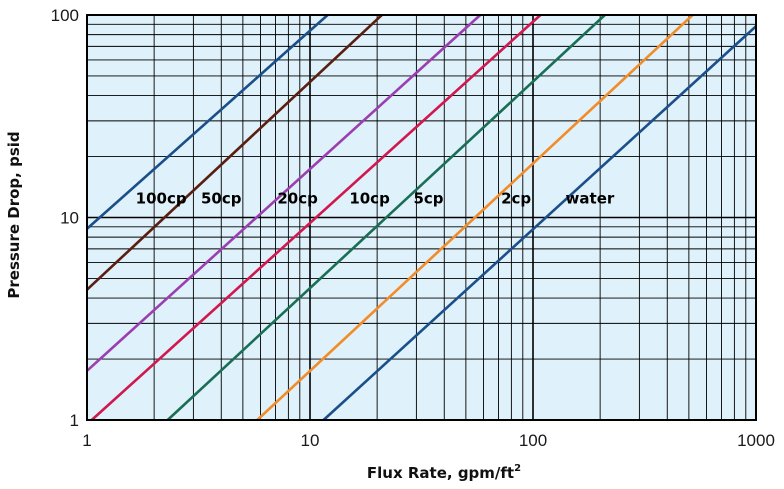  What do you see at coordinates (207, 122) in the screenshot?
I see `series-line-100cp` at bounding box center [207, 122].